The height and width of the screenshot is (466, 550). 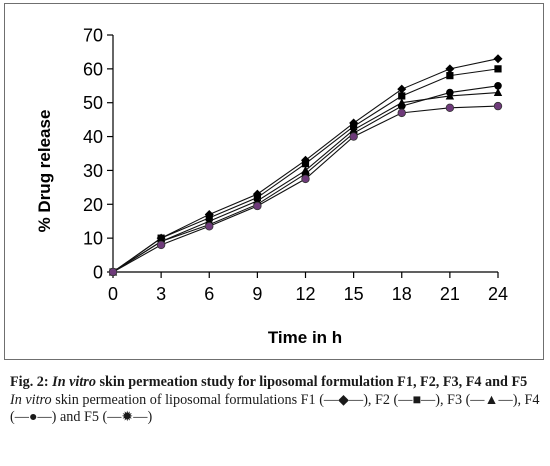 What do you see at coordinates (354, 294) in the screenshot?
I see `x-tick-label: 15` at bounding box center [354, 294].